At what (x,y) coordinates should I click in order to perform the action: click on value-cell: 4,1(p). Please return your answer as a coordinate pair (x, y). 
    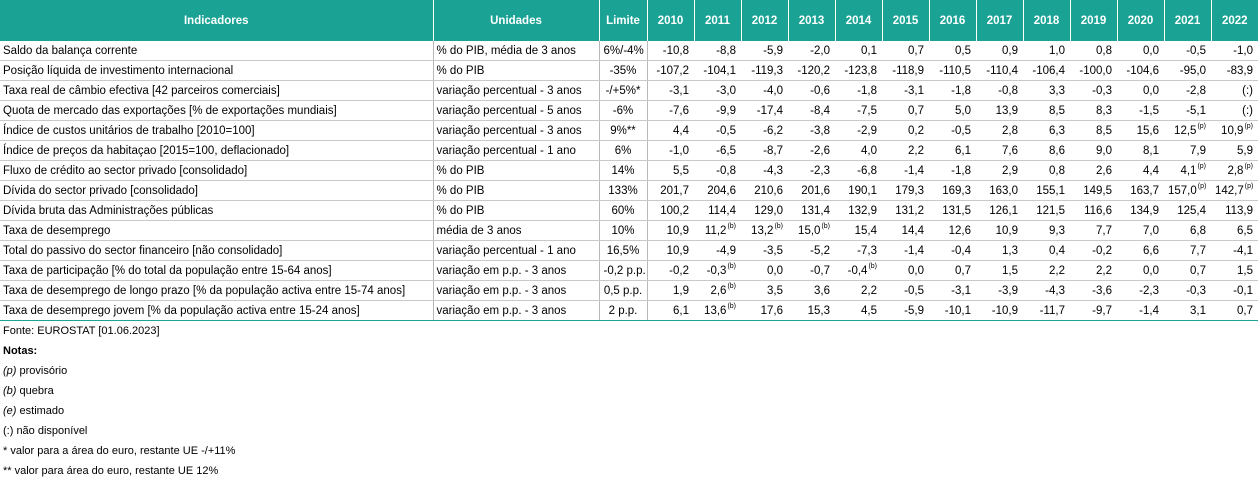
    Looking at the image, I should click on (1187, 170).